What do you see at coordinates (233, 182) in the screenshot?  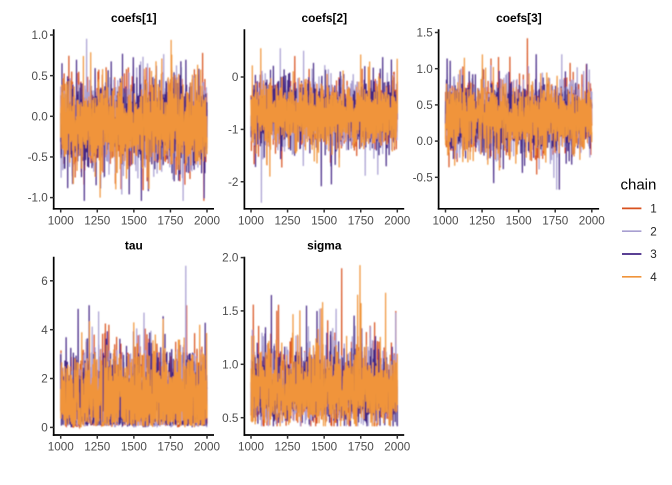 I see `svg-text: -2` at bounding box center [233, 182].